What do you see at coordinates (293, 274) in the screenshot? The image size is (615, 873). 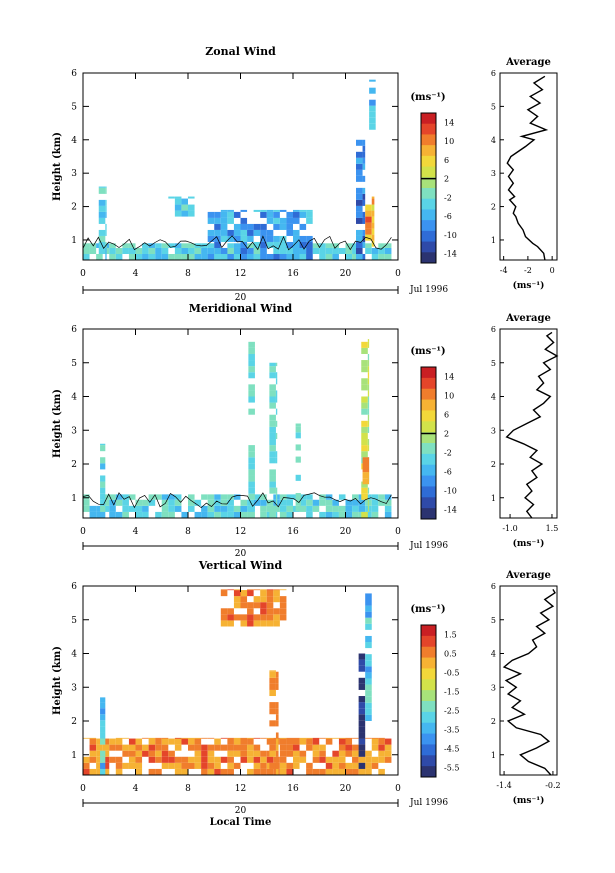 I see `x-tick-label: 16` at bounding box center [293, 274].